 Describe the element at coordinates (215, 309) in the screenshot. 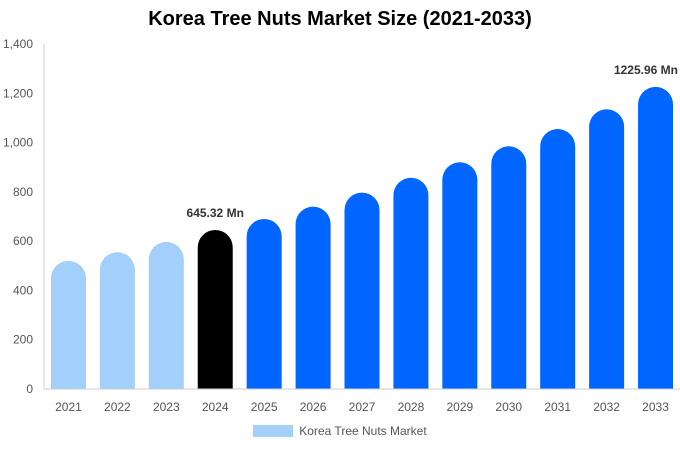

I see `bar-2024` at that location.